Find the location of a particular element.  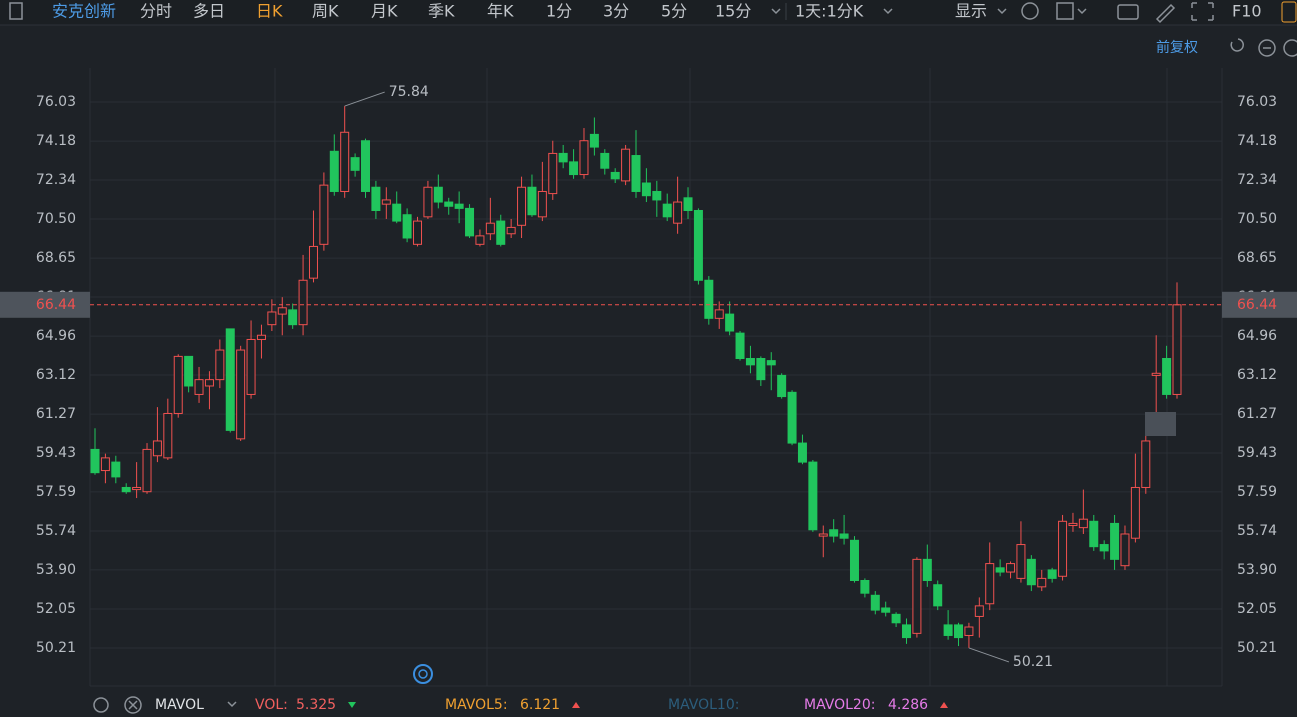

period-tab: 多日 is located at coordinates (209, 11).